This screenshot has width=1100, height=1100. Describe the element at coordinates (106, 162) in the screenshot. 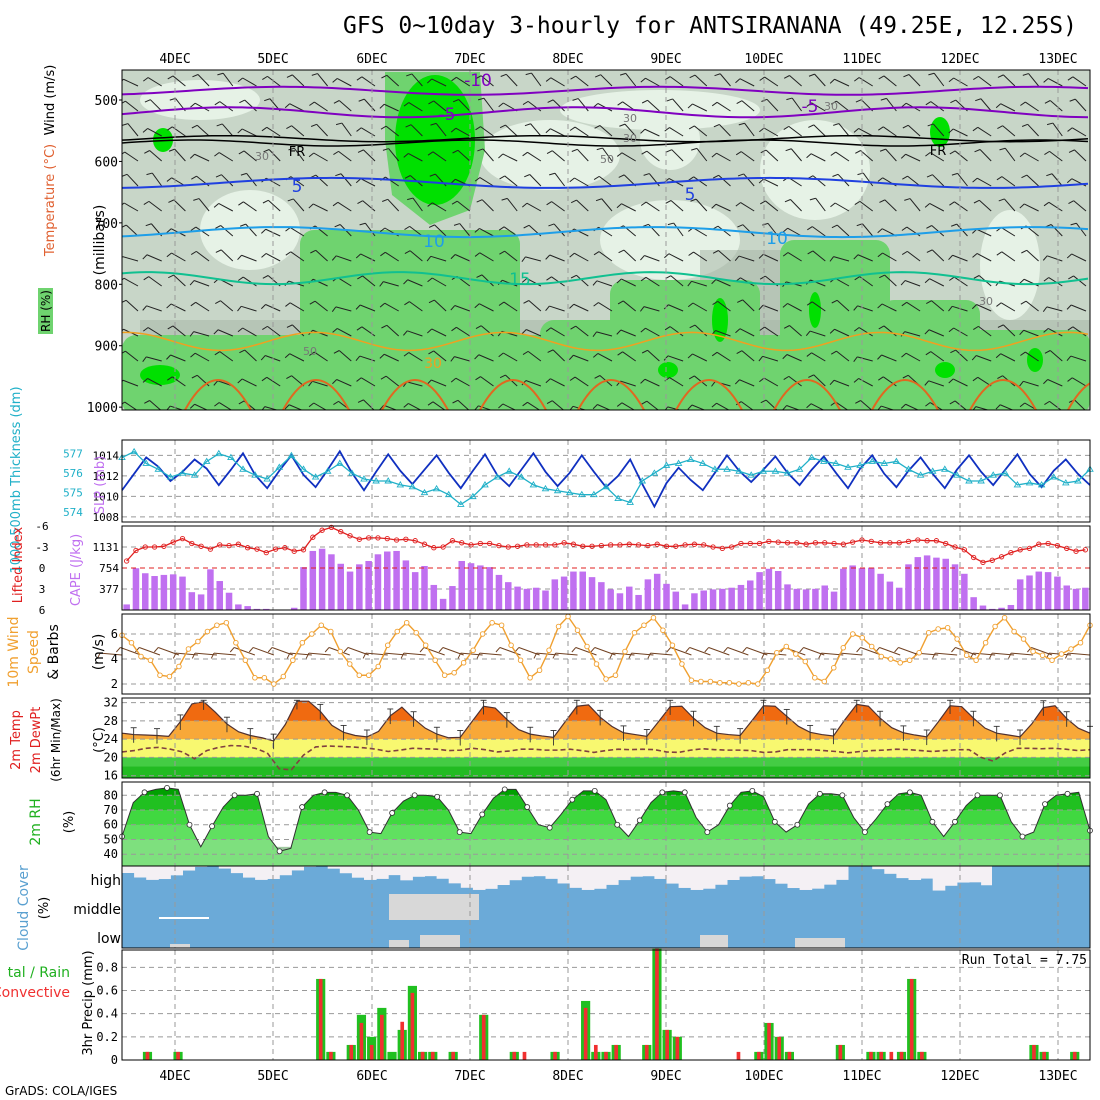

I see `pressure-tick: 600` at that location.